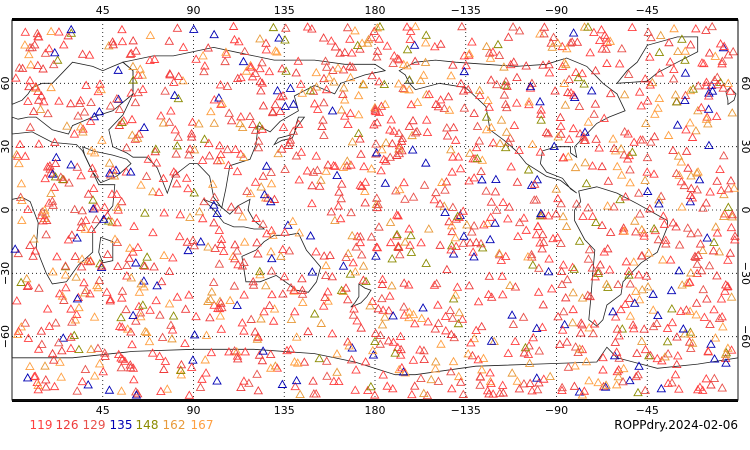 The image size is (750, 450). I want to click on legend-item-148: 148, so click(147, 425).